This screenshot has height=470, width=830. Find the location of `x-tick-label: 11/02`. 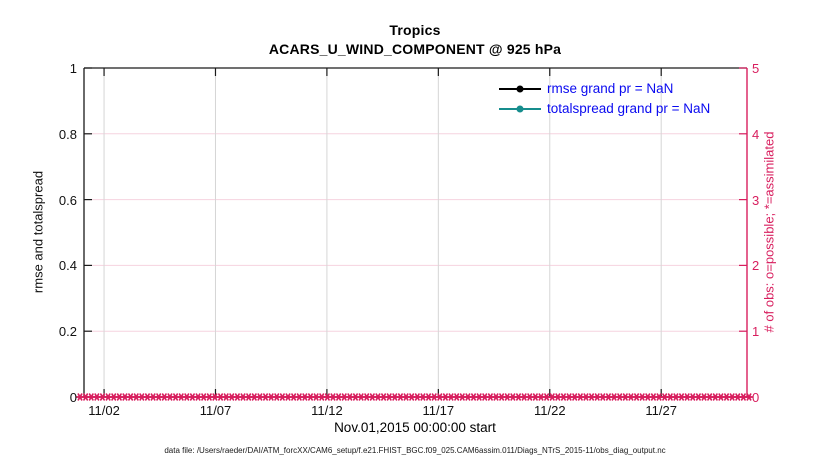

x-tick-label: 11/02 is located at coordinates (104, 410).